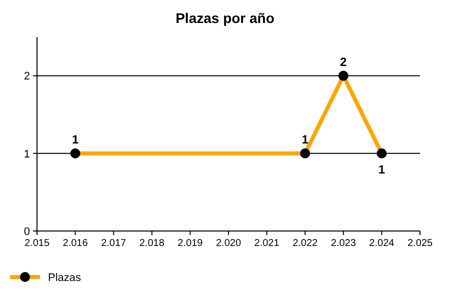 The height and width of the screenshot is (300, 450). What do you see at coordinates (343, 243) in the screenshot?
I see `x-tick-label: 2.023` at bounding box center [343, 243].